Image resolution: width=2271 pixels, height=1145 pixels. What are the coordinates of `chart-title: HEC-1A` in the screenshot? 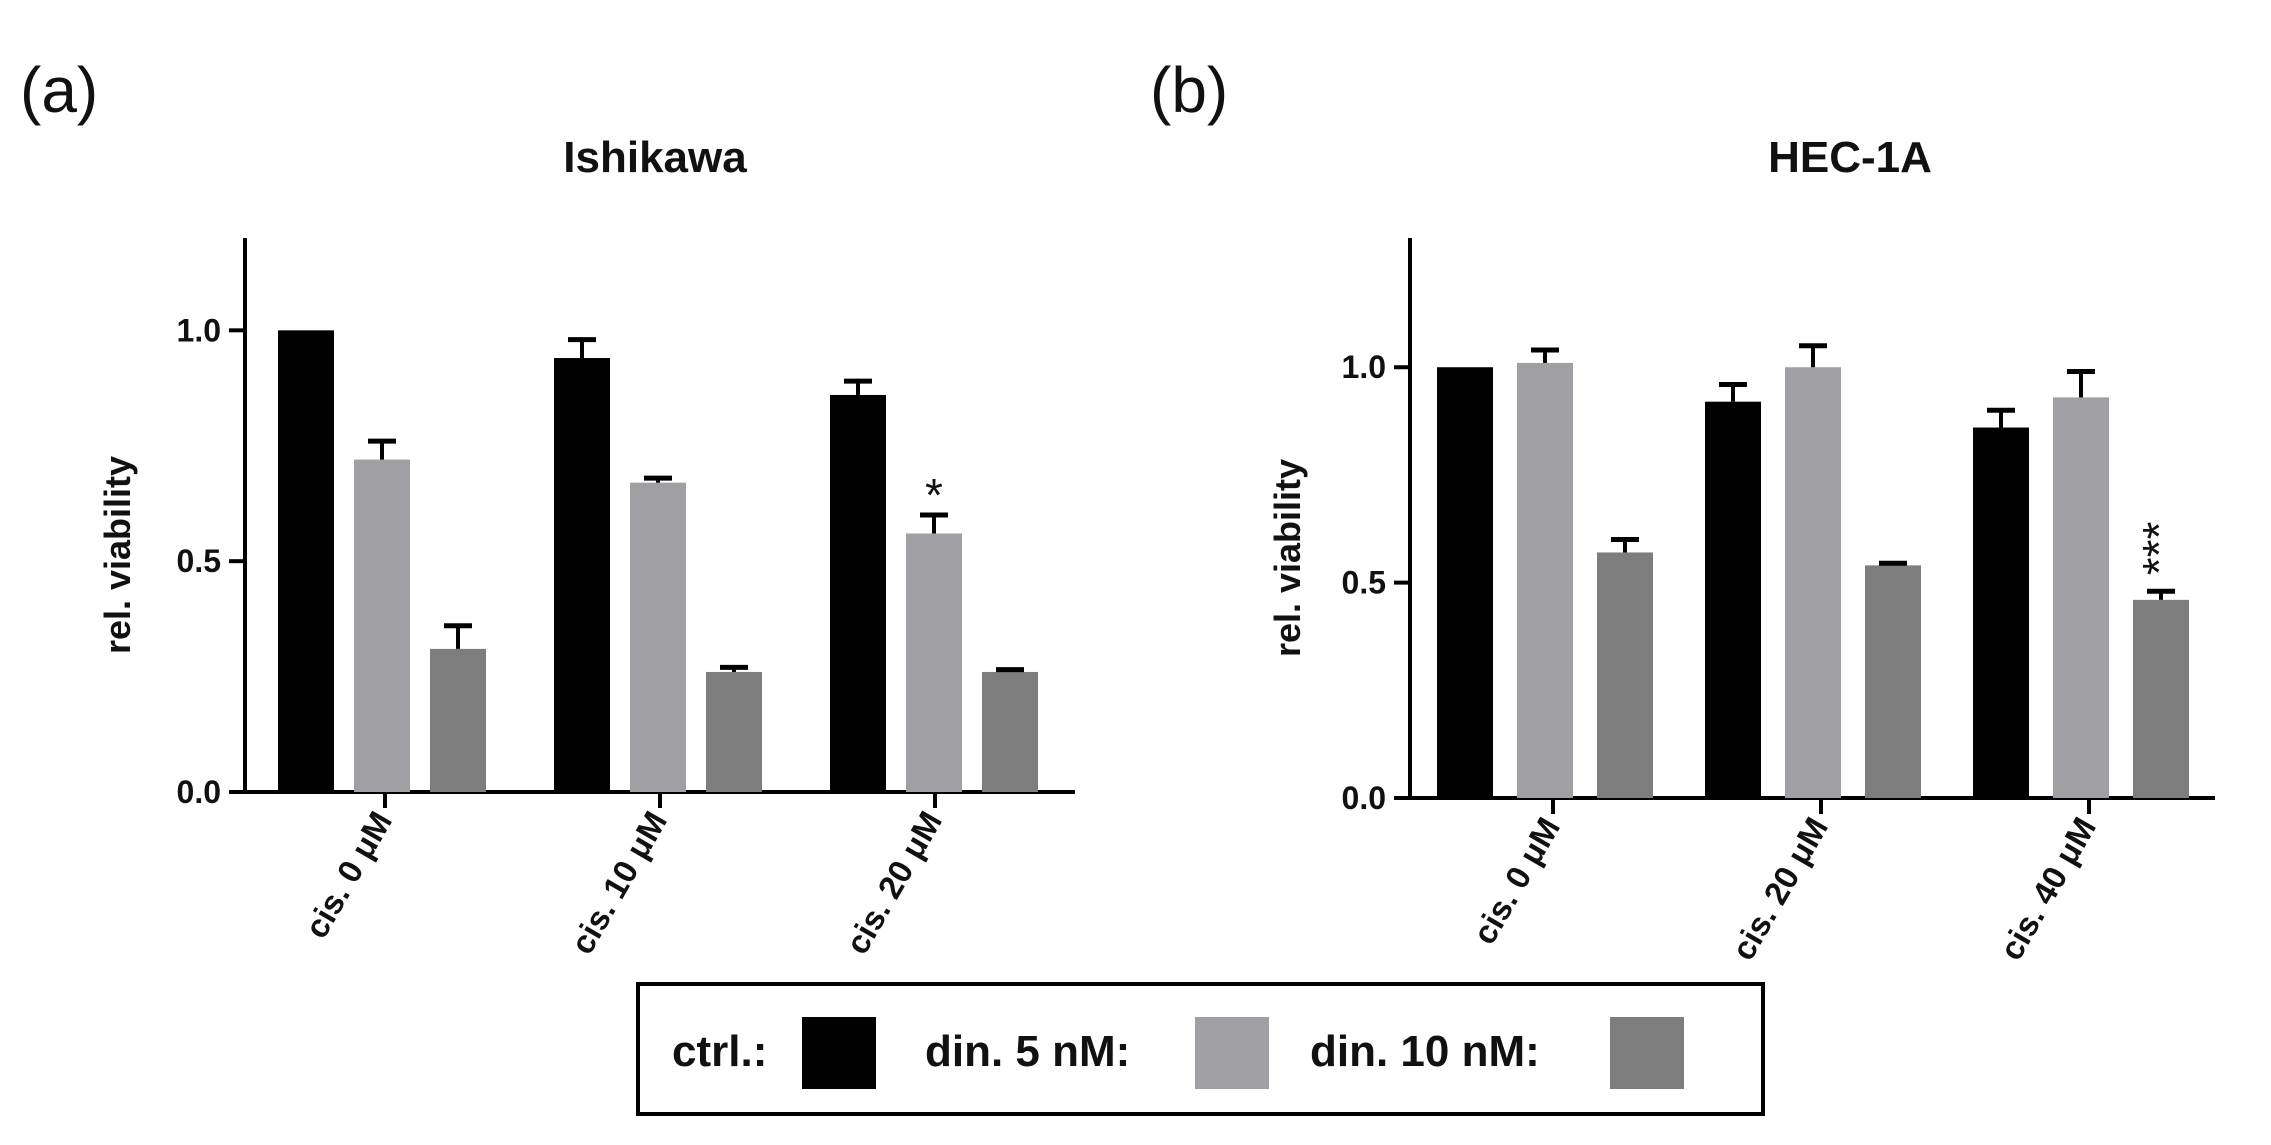 It's located at (1850, 157).